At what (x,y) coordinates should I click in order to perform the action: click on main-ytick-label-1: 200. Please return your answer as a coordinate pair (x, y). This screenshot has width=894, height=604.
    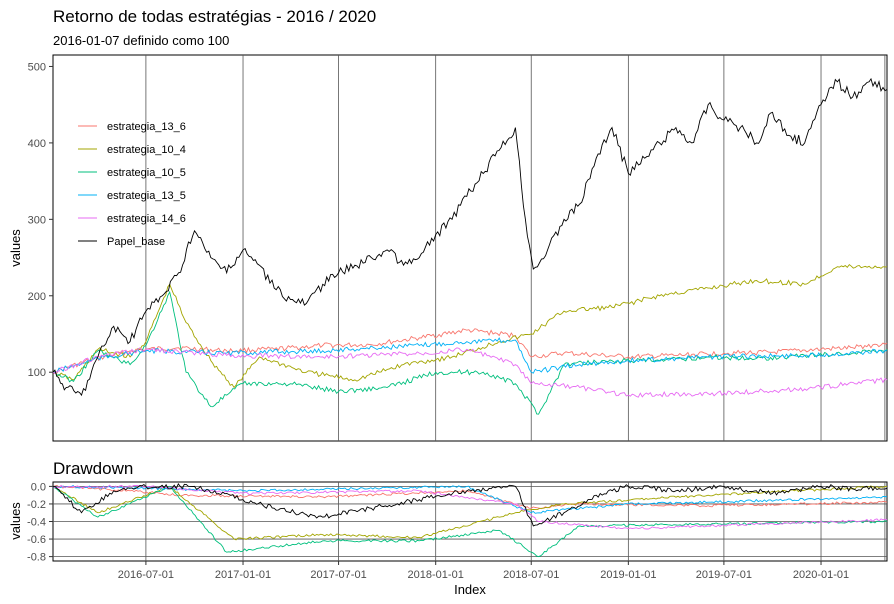
    Looking at the image, I should click on (37, 297).